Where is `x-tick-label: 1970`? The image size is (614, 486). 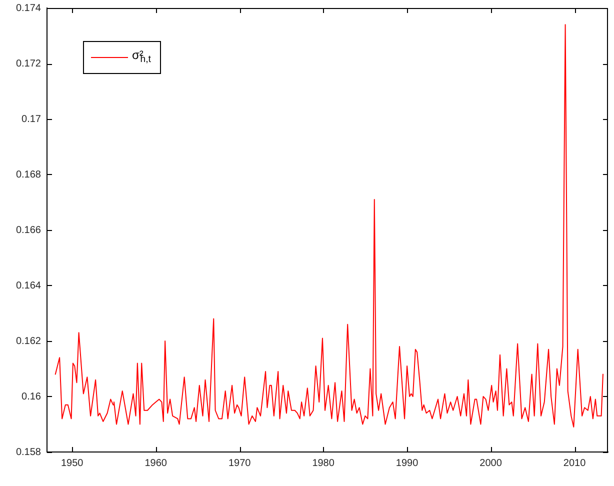 x-tick-label: 1970 is located at coordinates (240, 463).